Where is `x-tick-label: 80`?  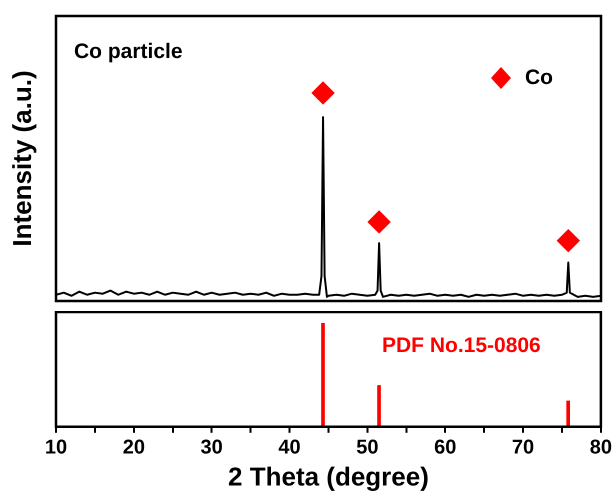
x-tick-label: 80 is located at coordinates (601, 447).